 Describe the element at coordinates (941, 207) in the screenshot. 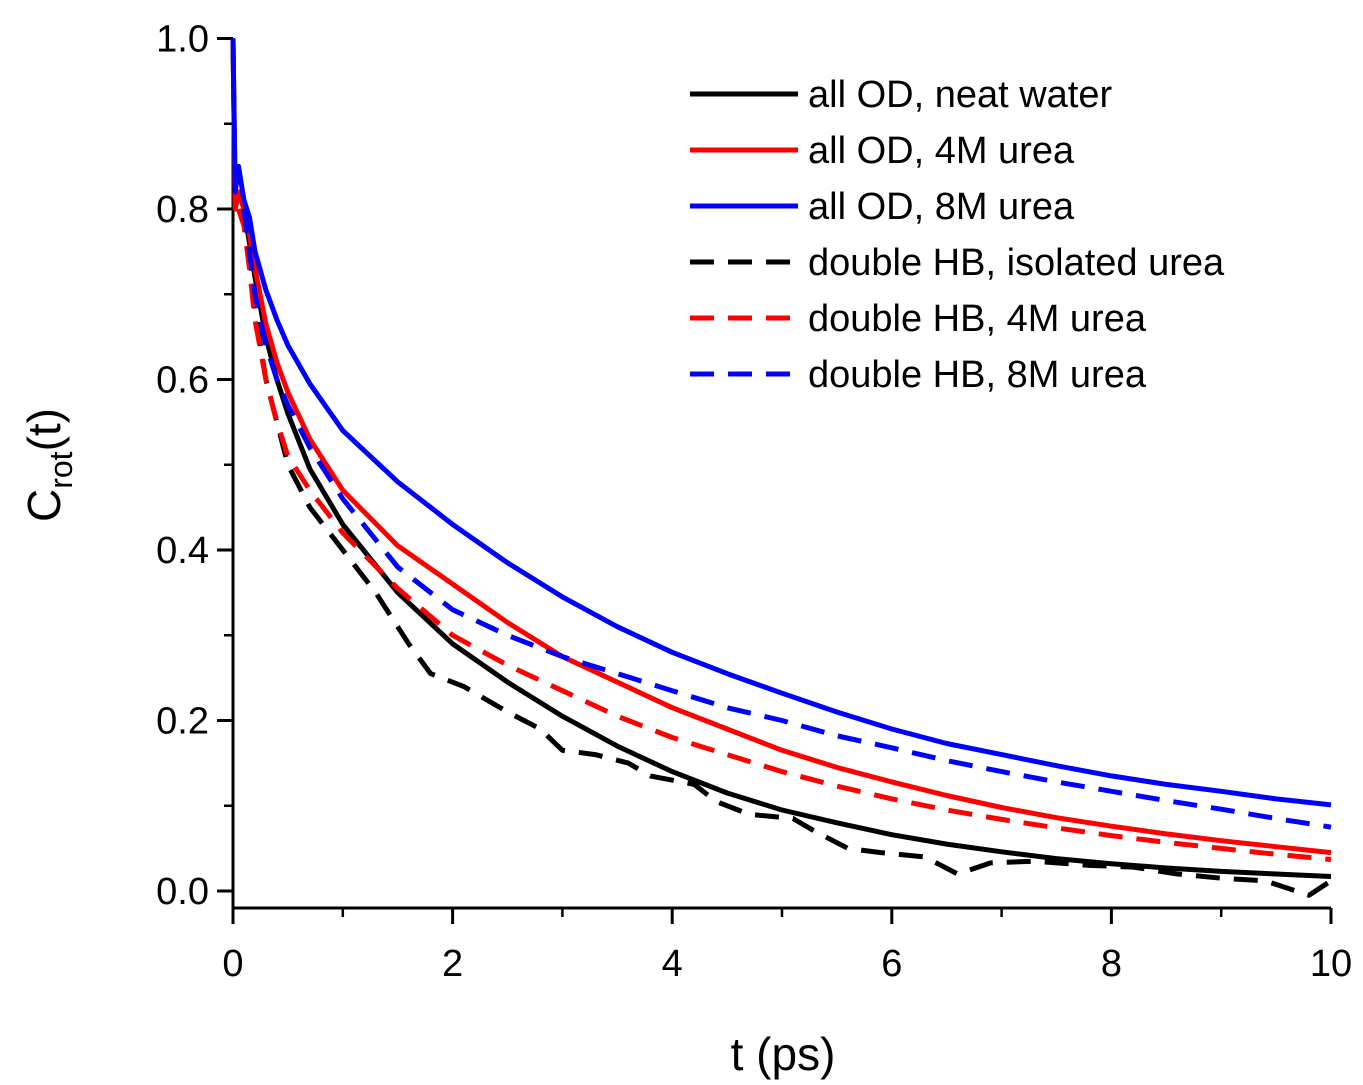

I see `legend-label-3: all OD, 8M urea` at that location.